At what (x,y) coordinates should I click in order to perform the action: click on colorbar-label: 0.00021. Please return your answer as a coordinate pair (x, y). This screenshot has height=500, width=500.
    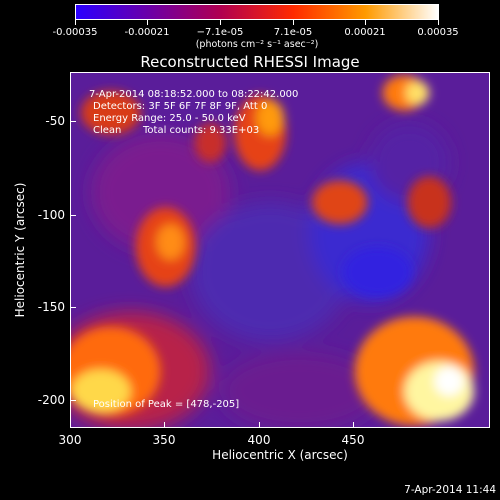
    Looking at the image, I should click on (365, 32).